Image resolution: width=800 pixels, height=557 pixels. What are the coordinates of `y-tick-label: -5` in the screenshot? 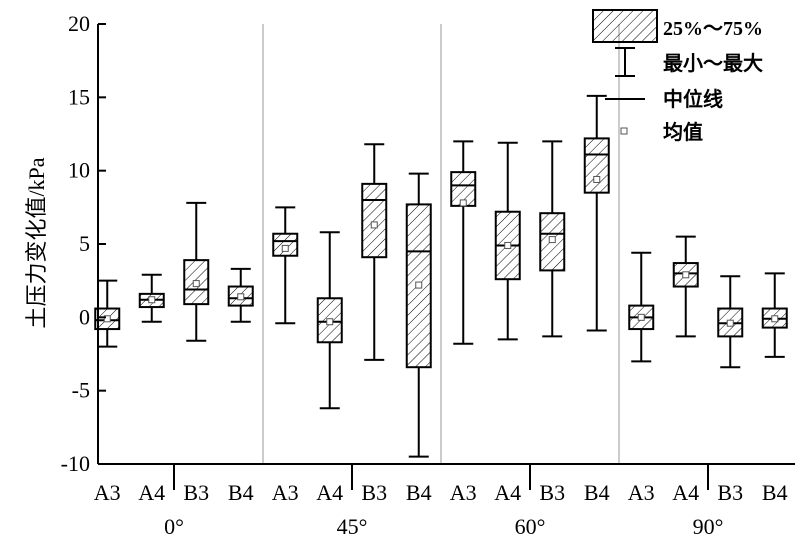 It's located at (81, 390).